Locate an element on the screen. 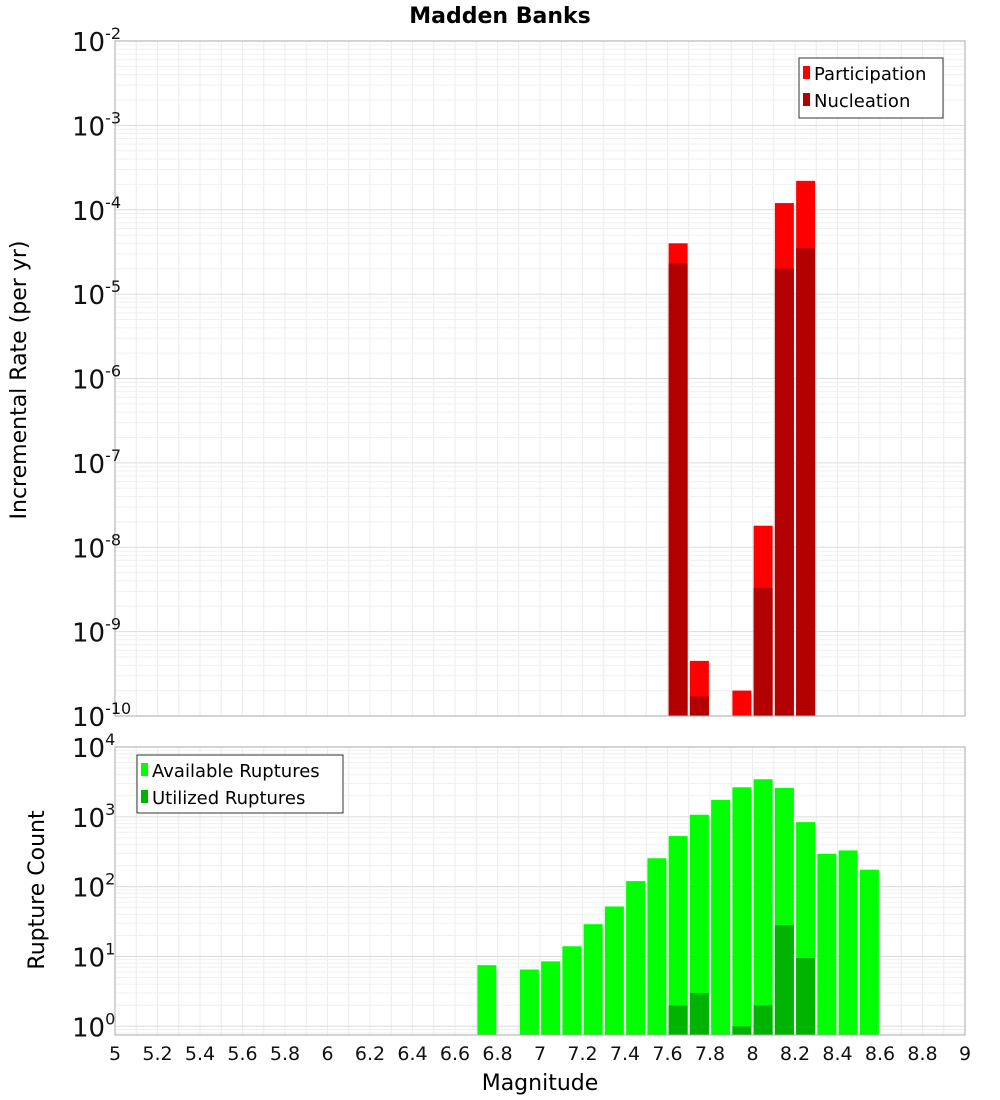 Image resolution: width=1000 pixels, height=1100 pixels. y-tick-label: 10³ is located at coordinates (93, 817).